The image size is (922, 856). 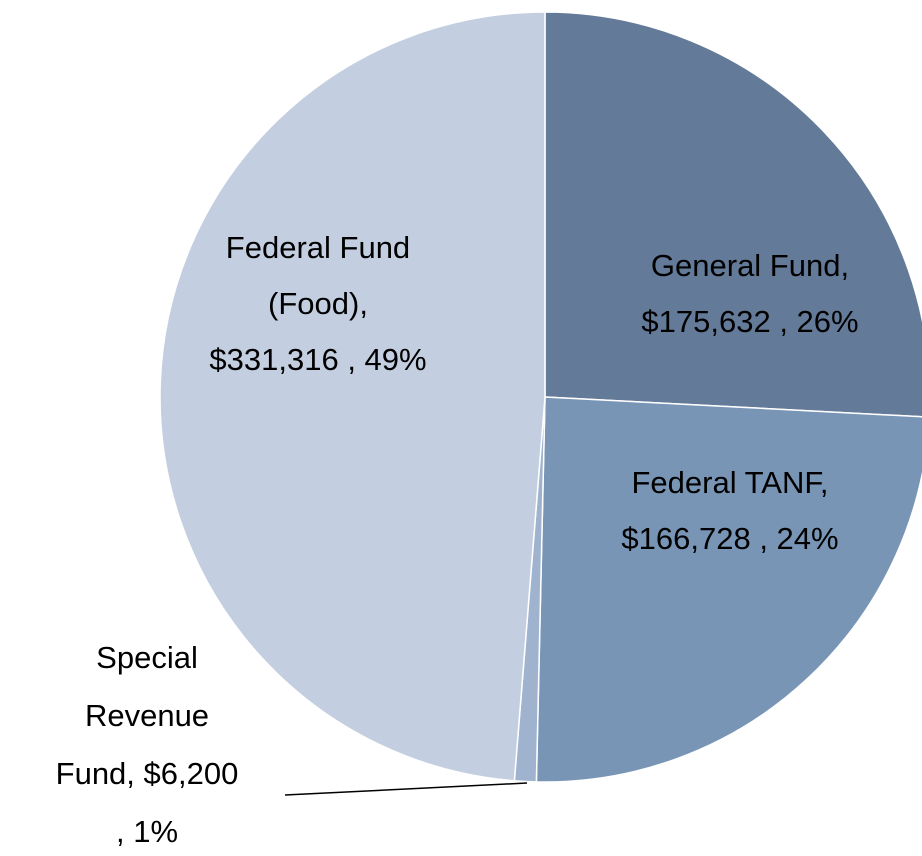 I want to click on data-label: , 1%, so click(x=147, y=831).